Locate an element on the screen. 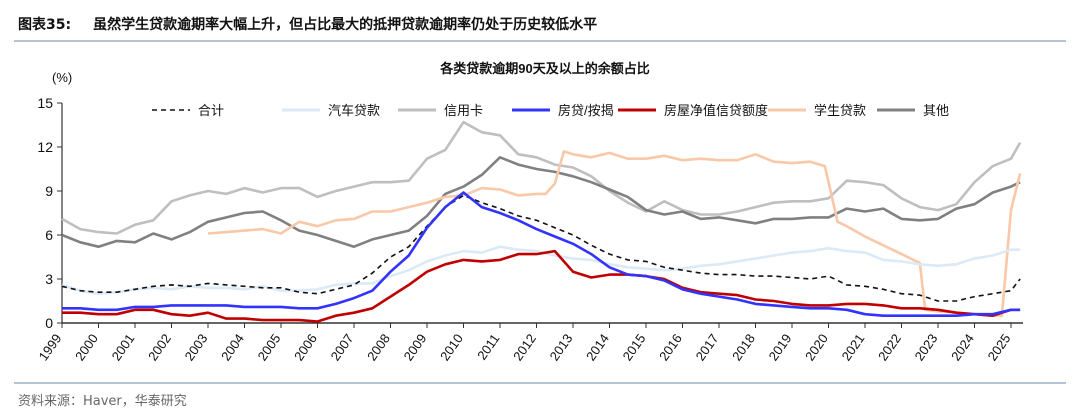 This screenshot has width=1080, height=415. x-tick-label: 2000 is located at coordinates (86, 347).